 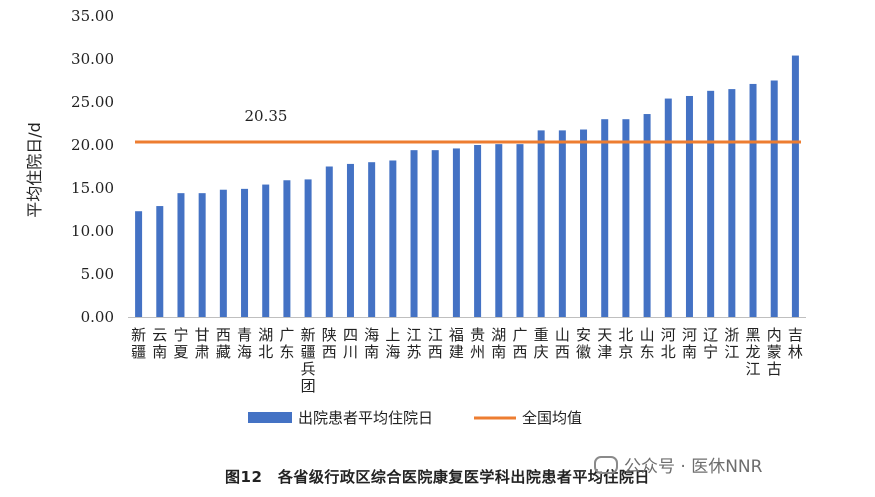 I want to click on y-tick-label: 20.00, so click(x=92, y=145).